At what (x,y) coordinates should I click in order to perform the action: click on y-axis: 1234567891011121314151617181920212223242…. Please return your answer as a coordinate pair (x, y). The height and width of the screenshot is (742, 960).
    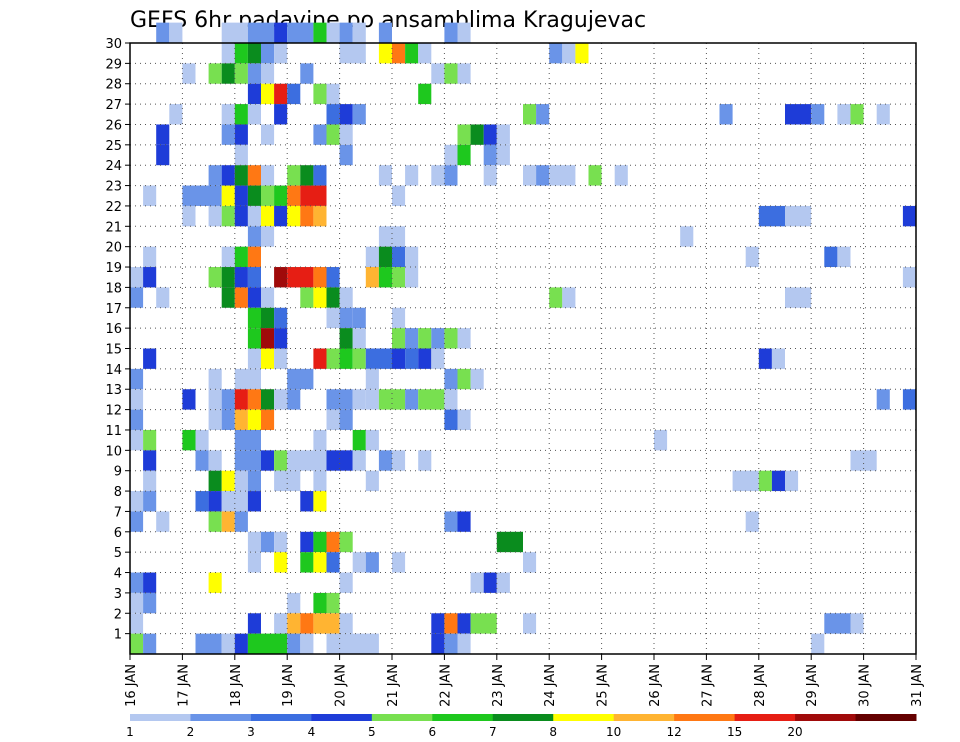
    Looking at the image, I should click on (117, 340).